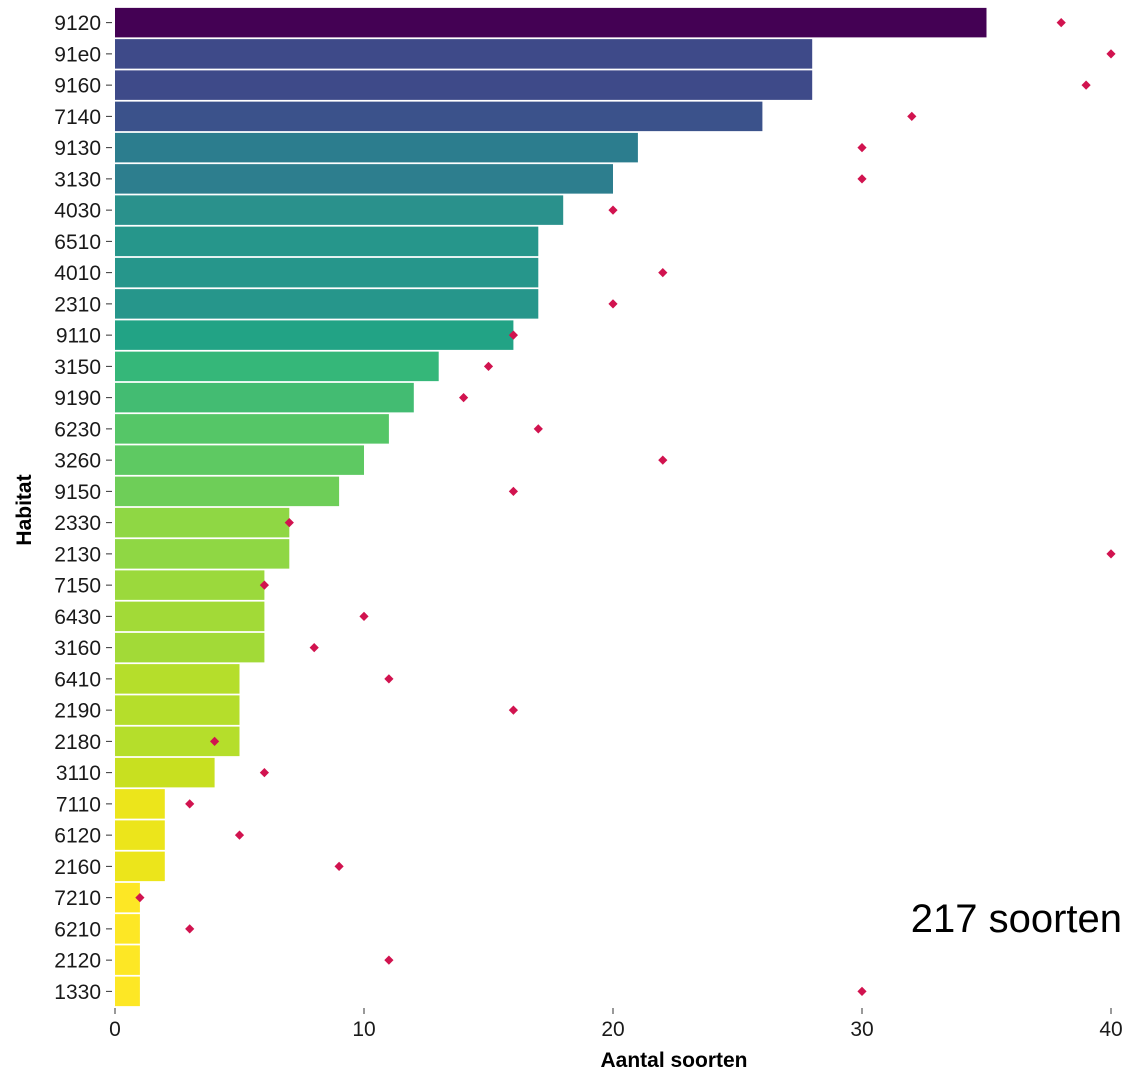 The image size is (1133, 1071). Describe the element at coordinates (77, 836) in the screenshot. I see `y-tick-label-6120: 6120` at that location.